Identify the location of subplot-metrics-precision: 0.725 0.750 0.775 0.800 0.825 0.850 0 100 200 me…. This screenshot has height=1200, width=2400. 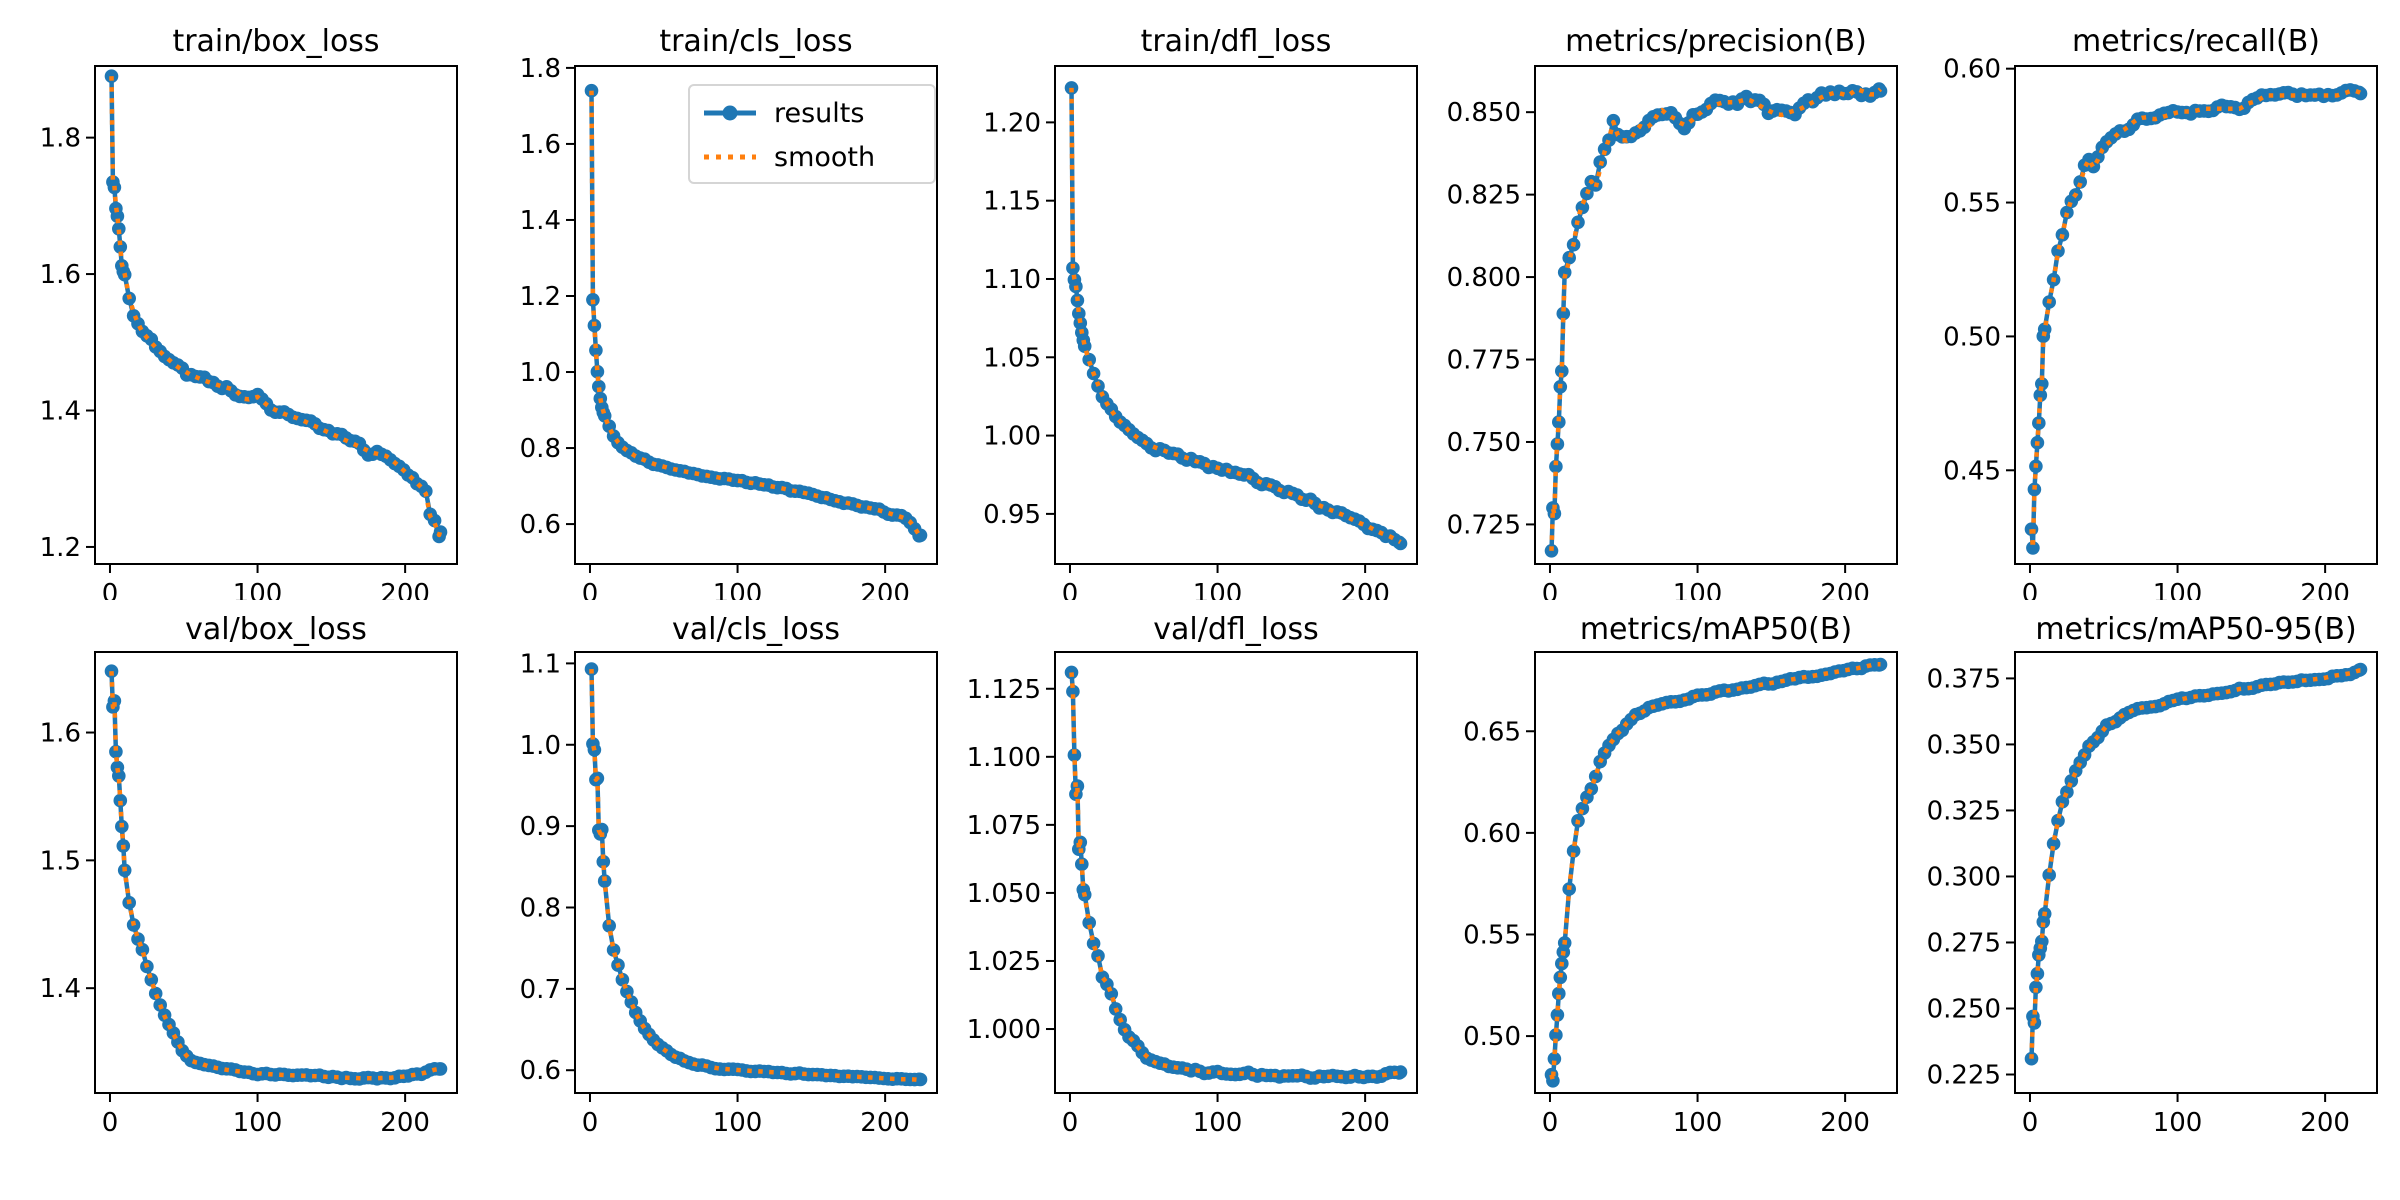
(1680, 300).